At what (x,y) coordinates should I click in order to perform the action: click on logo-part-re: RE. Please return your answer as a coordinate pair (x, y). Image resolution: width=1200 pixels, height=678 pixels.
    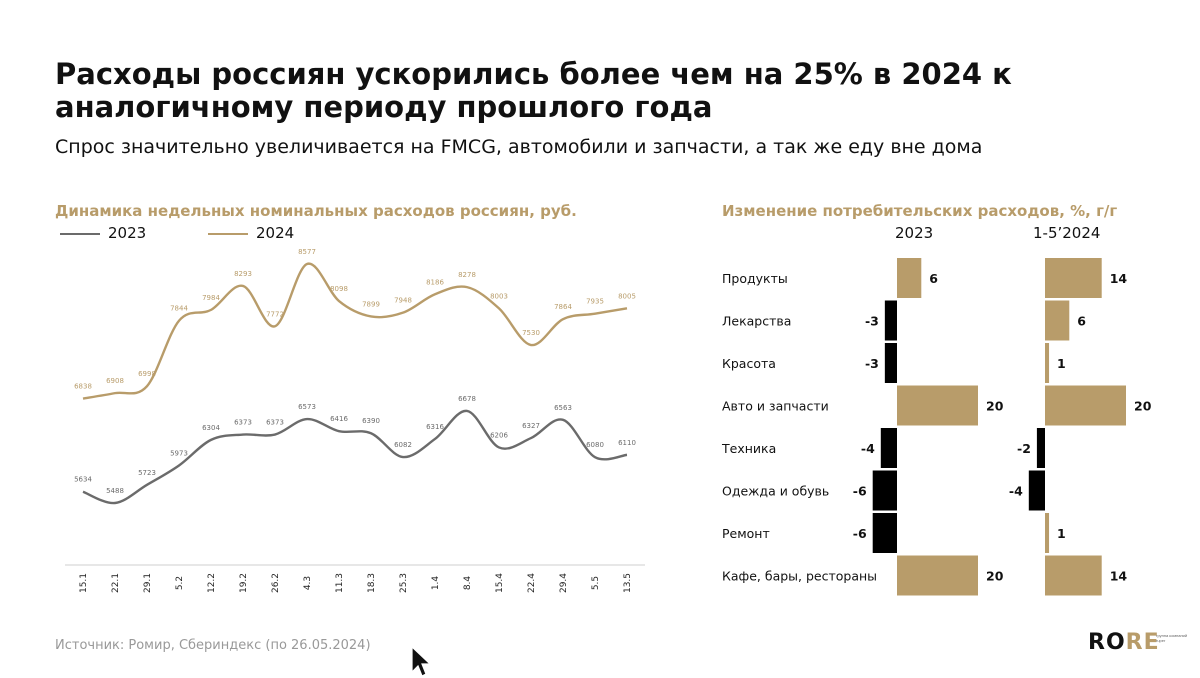
    Looking at the image, I should click on (1142, 642).